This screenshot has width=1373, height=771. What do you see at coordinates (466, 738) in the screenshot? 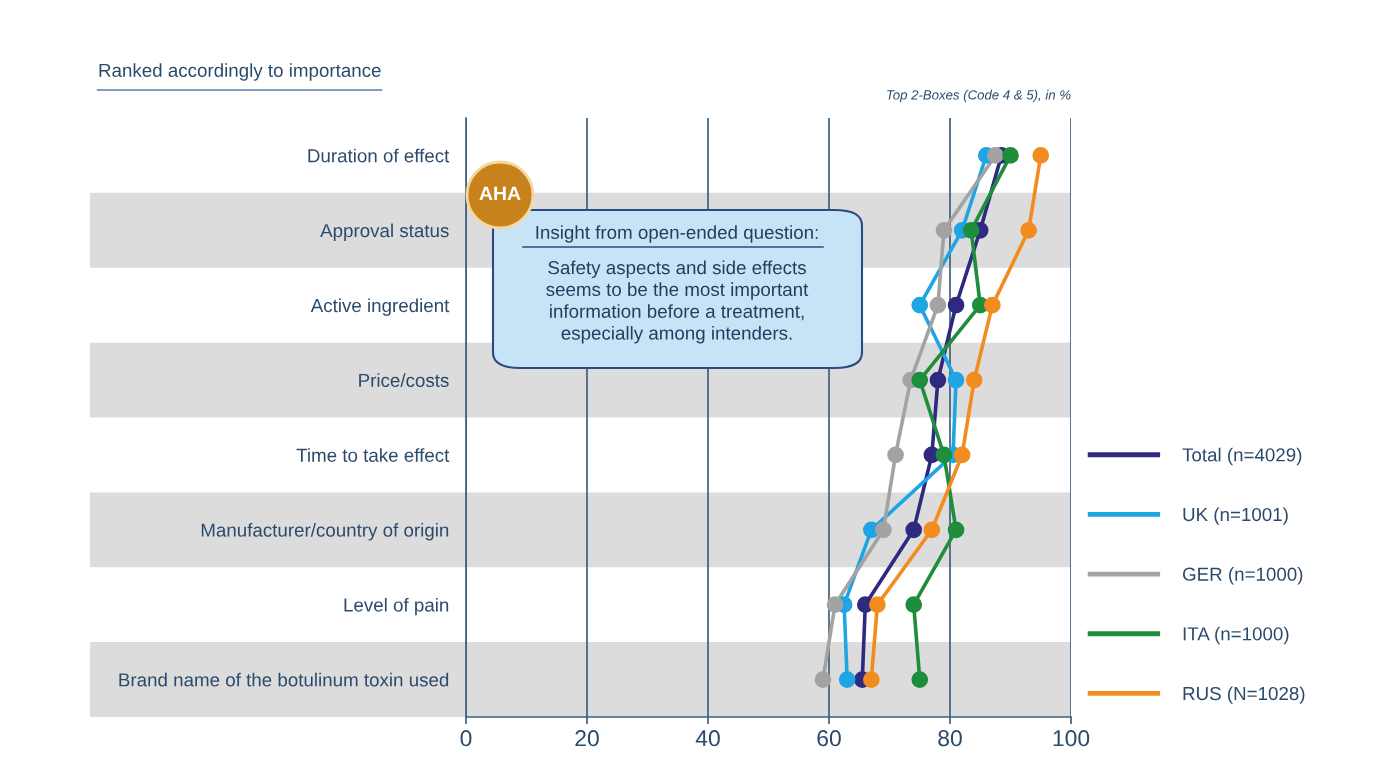
I see `x-tick-label: 0` at bounding box center [466, 738].